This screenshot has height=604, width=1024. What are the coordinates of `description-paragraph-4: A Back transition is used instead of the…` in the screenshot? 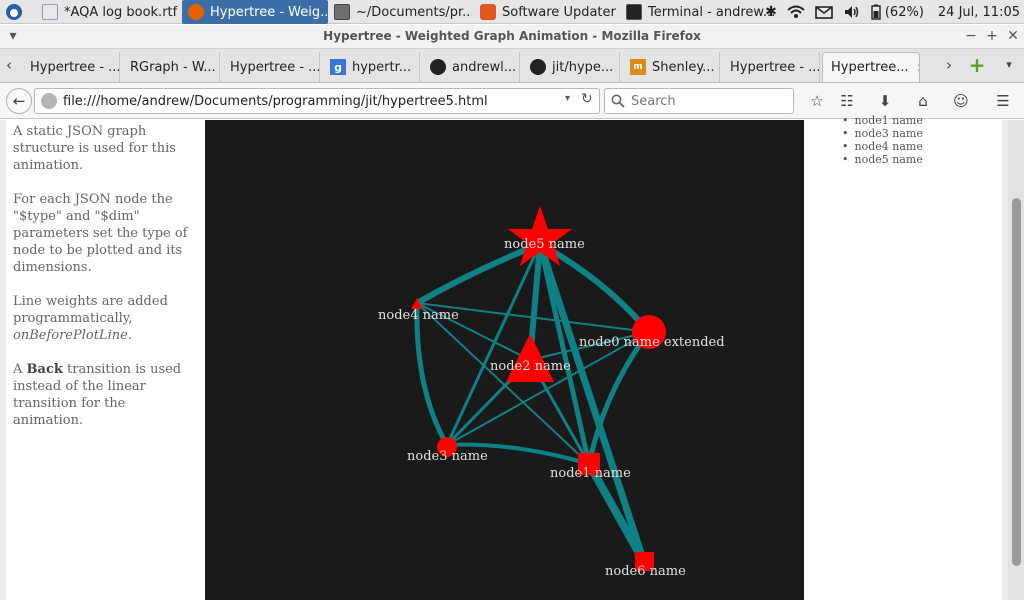 It's located at (97, 395).